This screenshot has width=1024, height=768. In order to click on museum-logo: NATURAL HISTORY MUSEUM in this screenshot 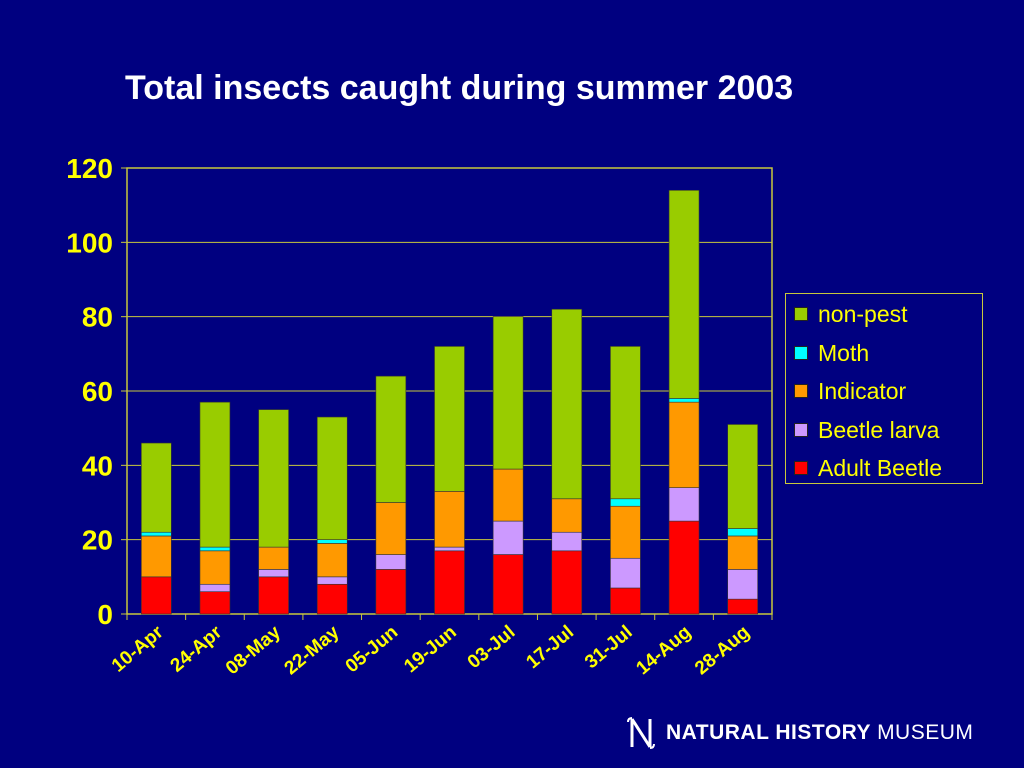, I will do `click(799, 733)`.